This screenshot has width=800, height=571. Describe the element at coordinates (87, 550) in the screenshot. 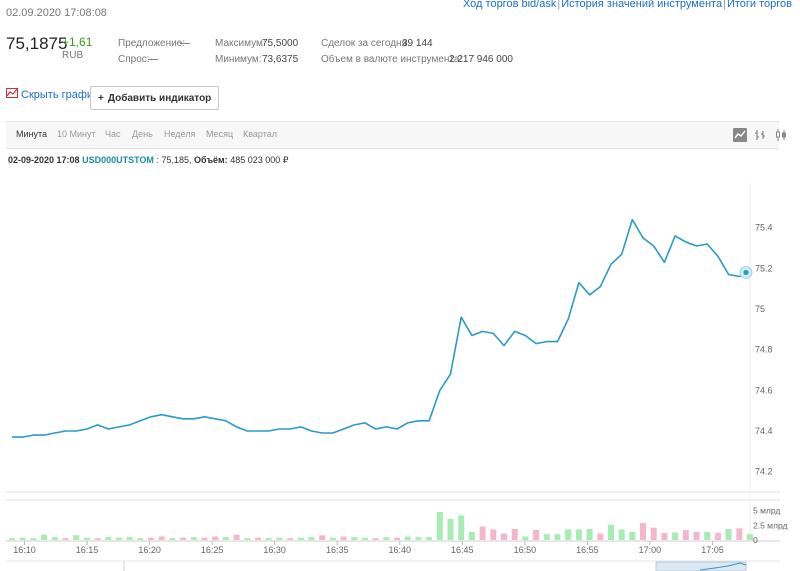

I see `x-tick-label: 16:15` at that location.